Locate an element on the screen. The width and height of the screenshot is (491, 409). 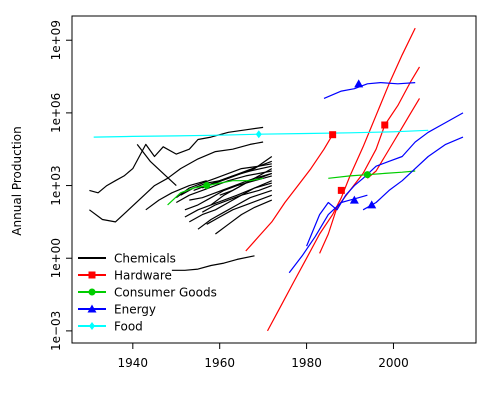
y-tick-label: 1e+06 is located at coordinates (56, 113).